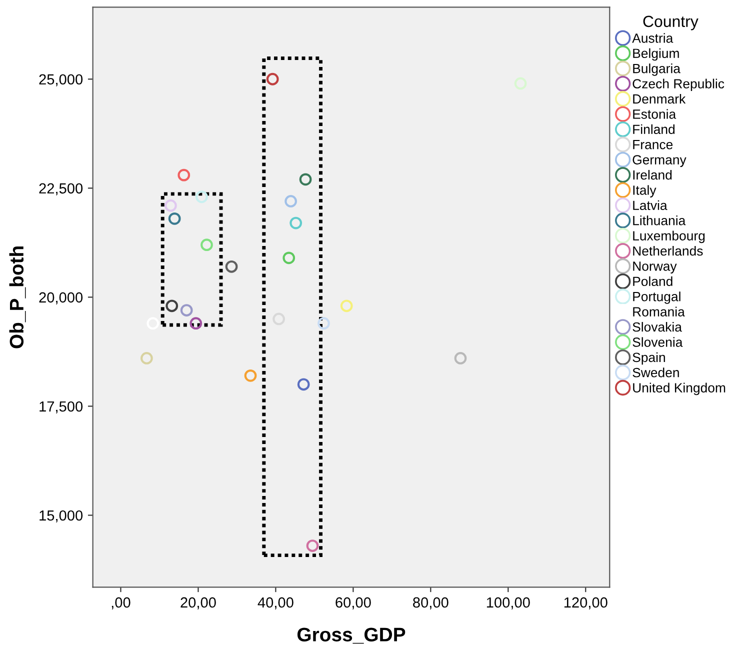 The height and width of the screenshot is (651, 731). I want to click on y-tick-label: 25,000, so click(61, 80).